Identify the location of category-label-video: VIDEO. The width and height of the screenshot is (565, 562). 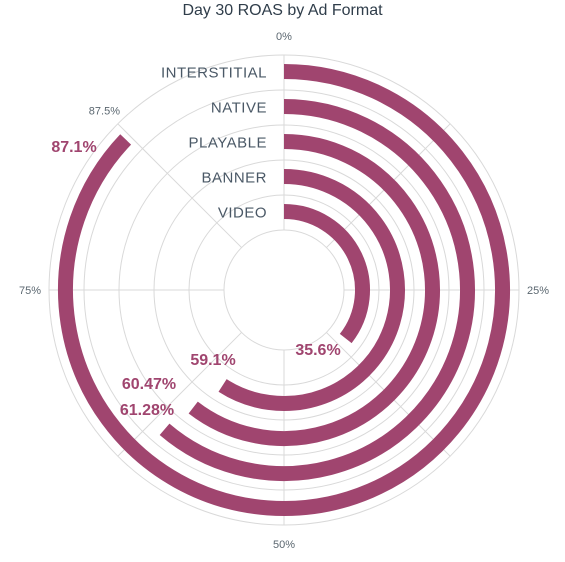
(242, 213).